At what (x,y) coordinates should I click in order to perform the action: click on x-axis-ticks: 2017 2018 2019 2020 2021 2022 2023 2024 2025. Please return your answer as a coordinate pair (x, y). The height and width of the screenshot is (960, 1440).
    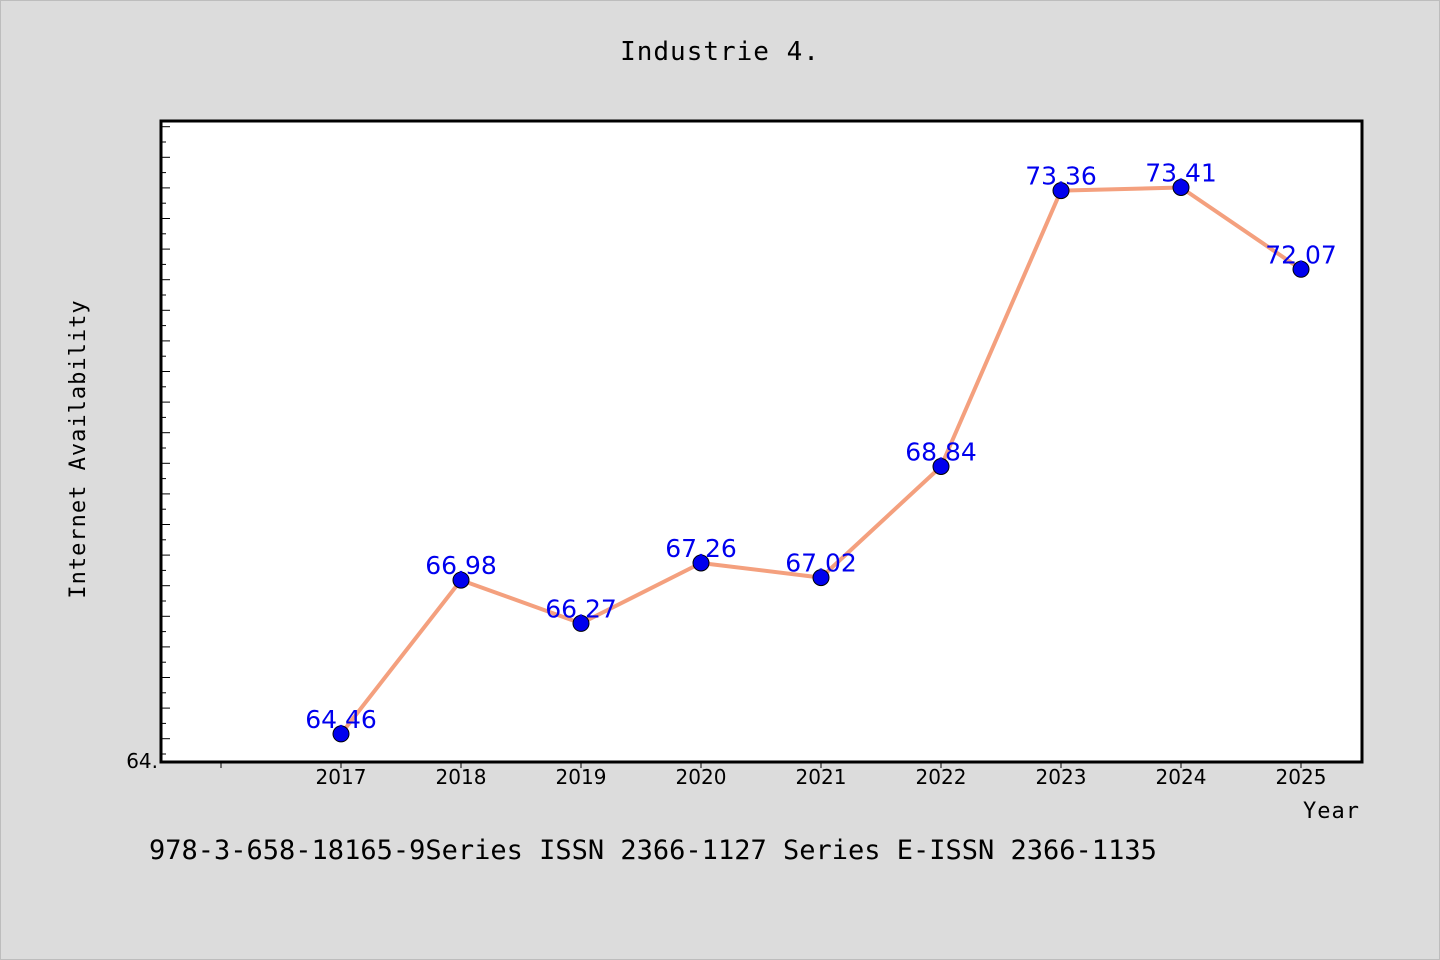
    Looking at the image, I should click on (773, 775).